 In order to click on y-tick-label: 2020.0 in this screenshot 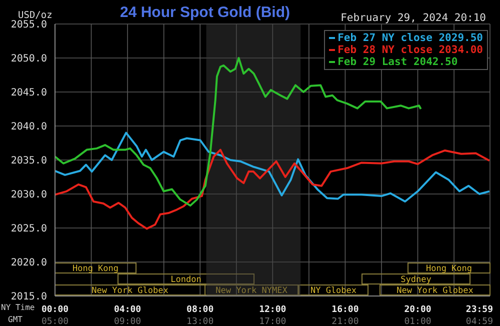, I will do `click(28, 263)`.